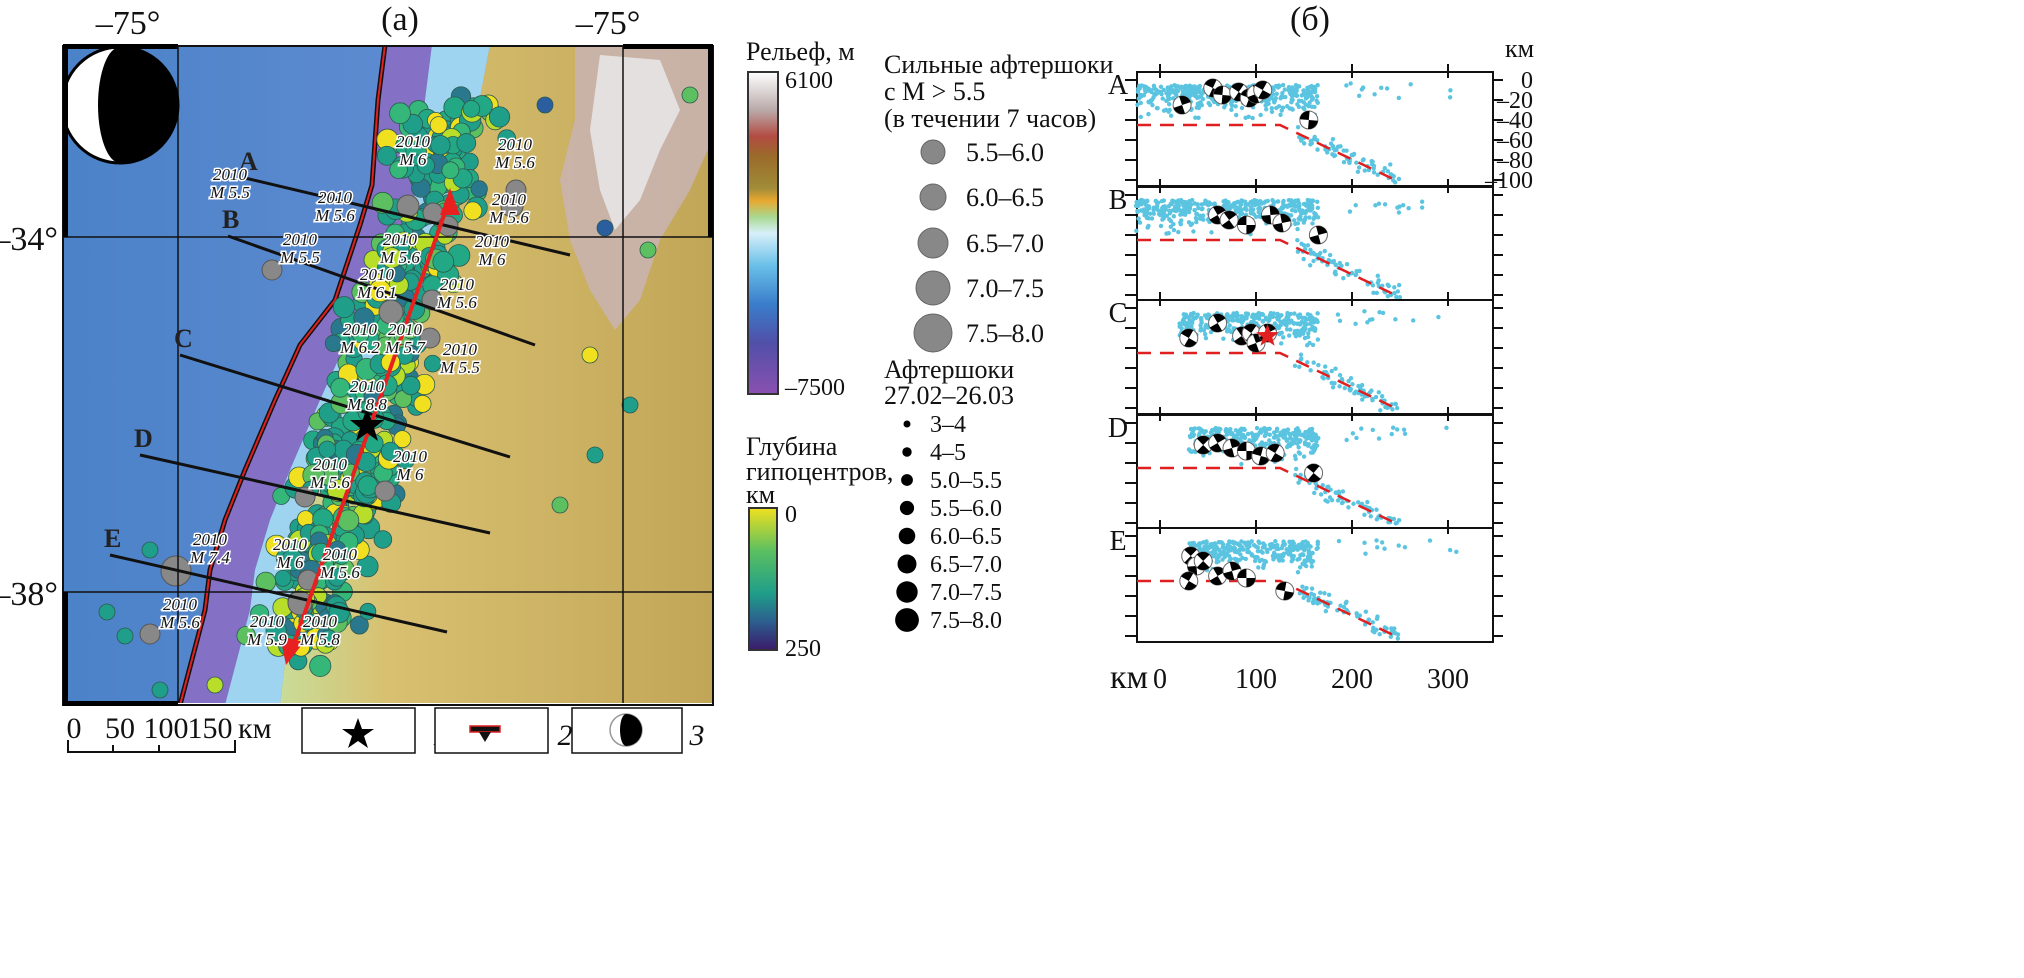 This screenshot has height=978, width=2024. What do you see at coordinates (809, 81) in the screenshot?
I see `relief-max: 6100` at bounding box center [809, 81].